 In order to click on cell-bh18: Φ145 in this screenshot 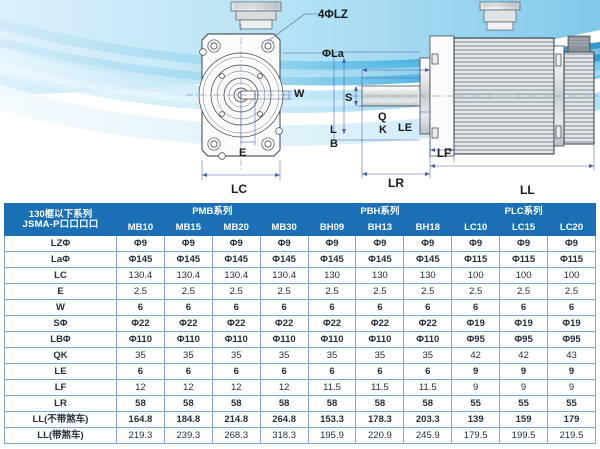, I will do `click(428, 259)`.